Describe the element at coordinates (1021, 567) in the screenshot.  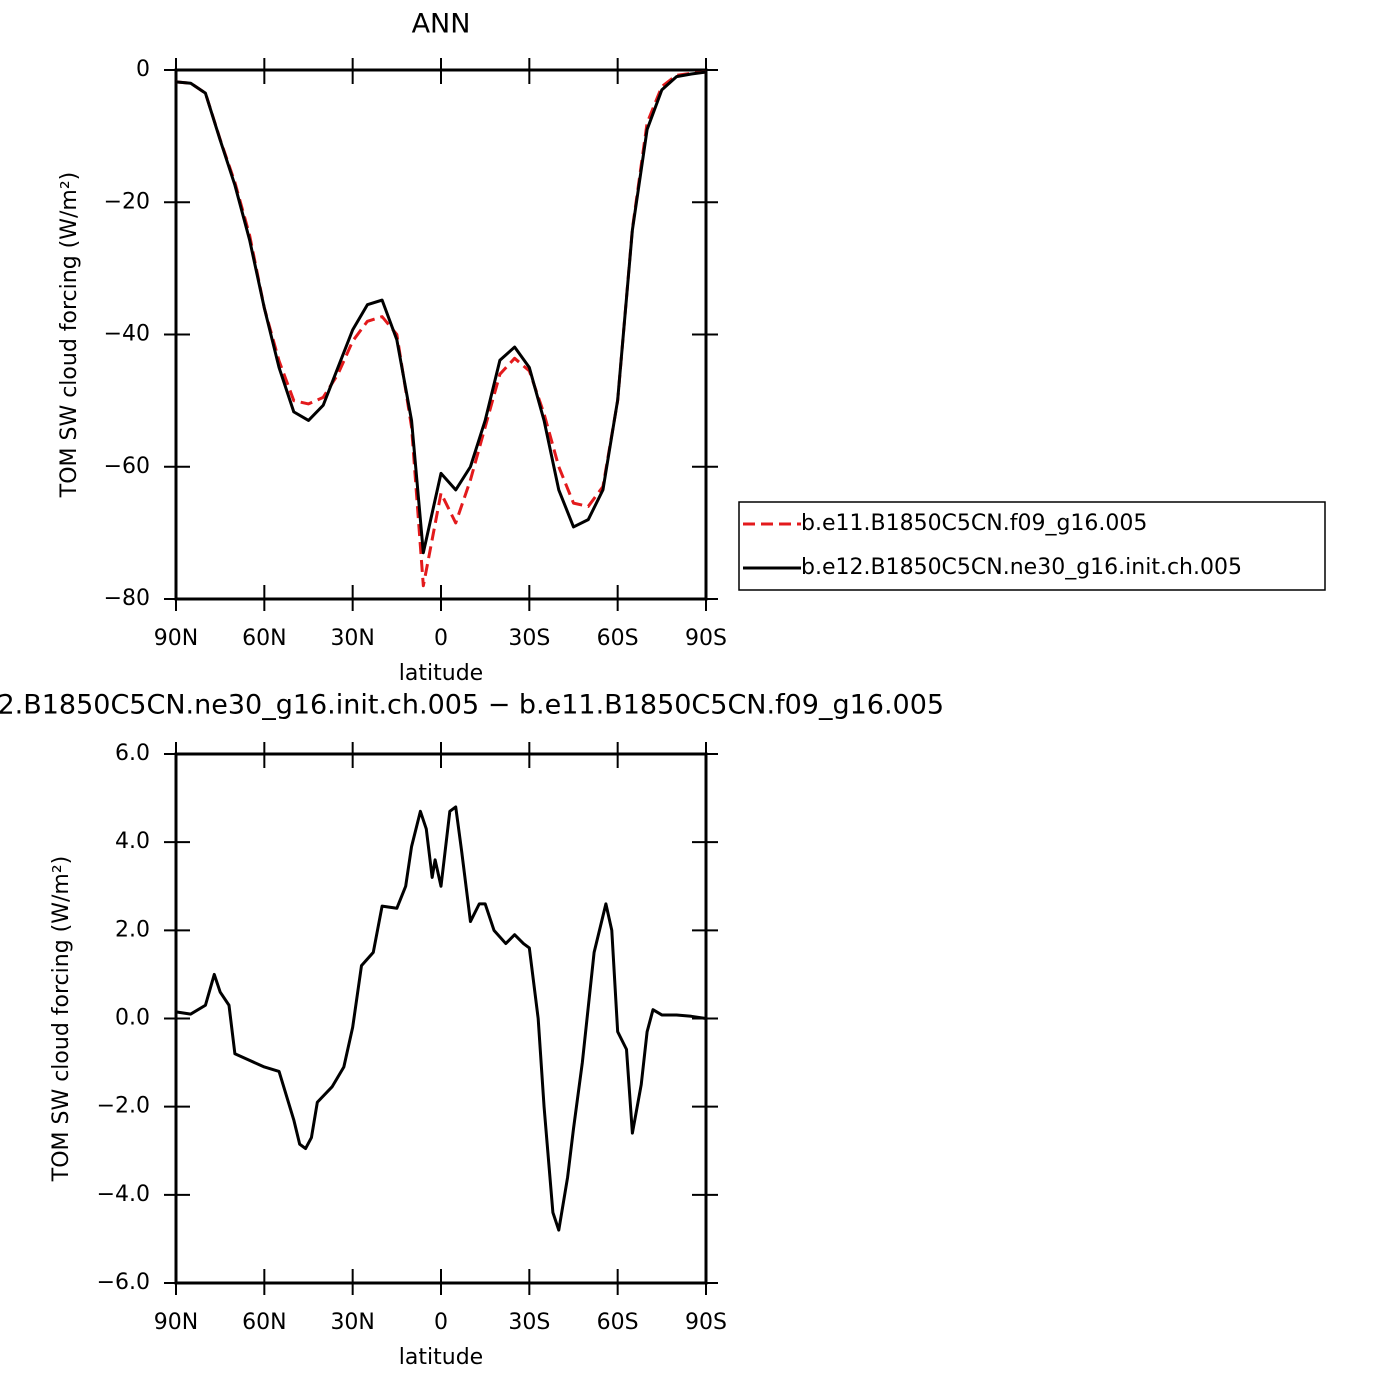
I see `legend-label: b.e12.B1850C5CN.ne30_g16.init.ch.005` at that location.